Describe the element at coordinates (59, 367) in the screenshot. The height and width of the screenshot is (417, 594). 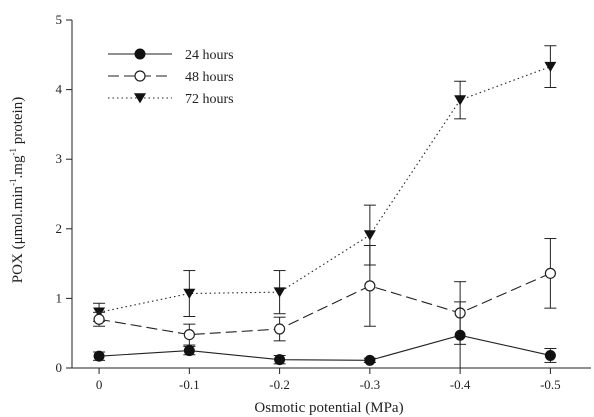
I see `y-tick-label: 0` at that location.